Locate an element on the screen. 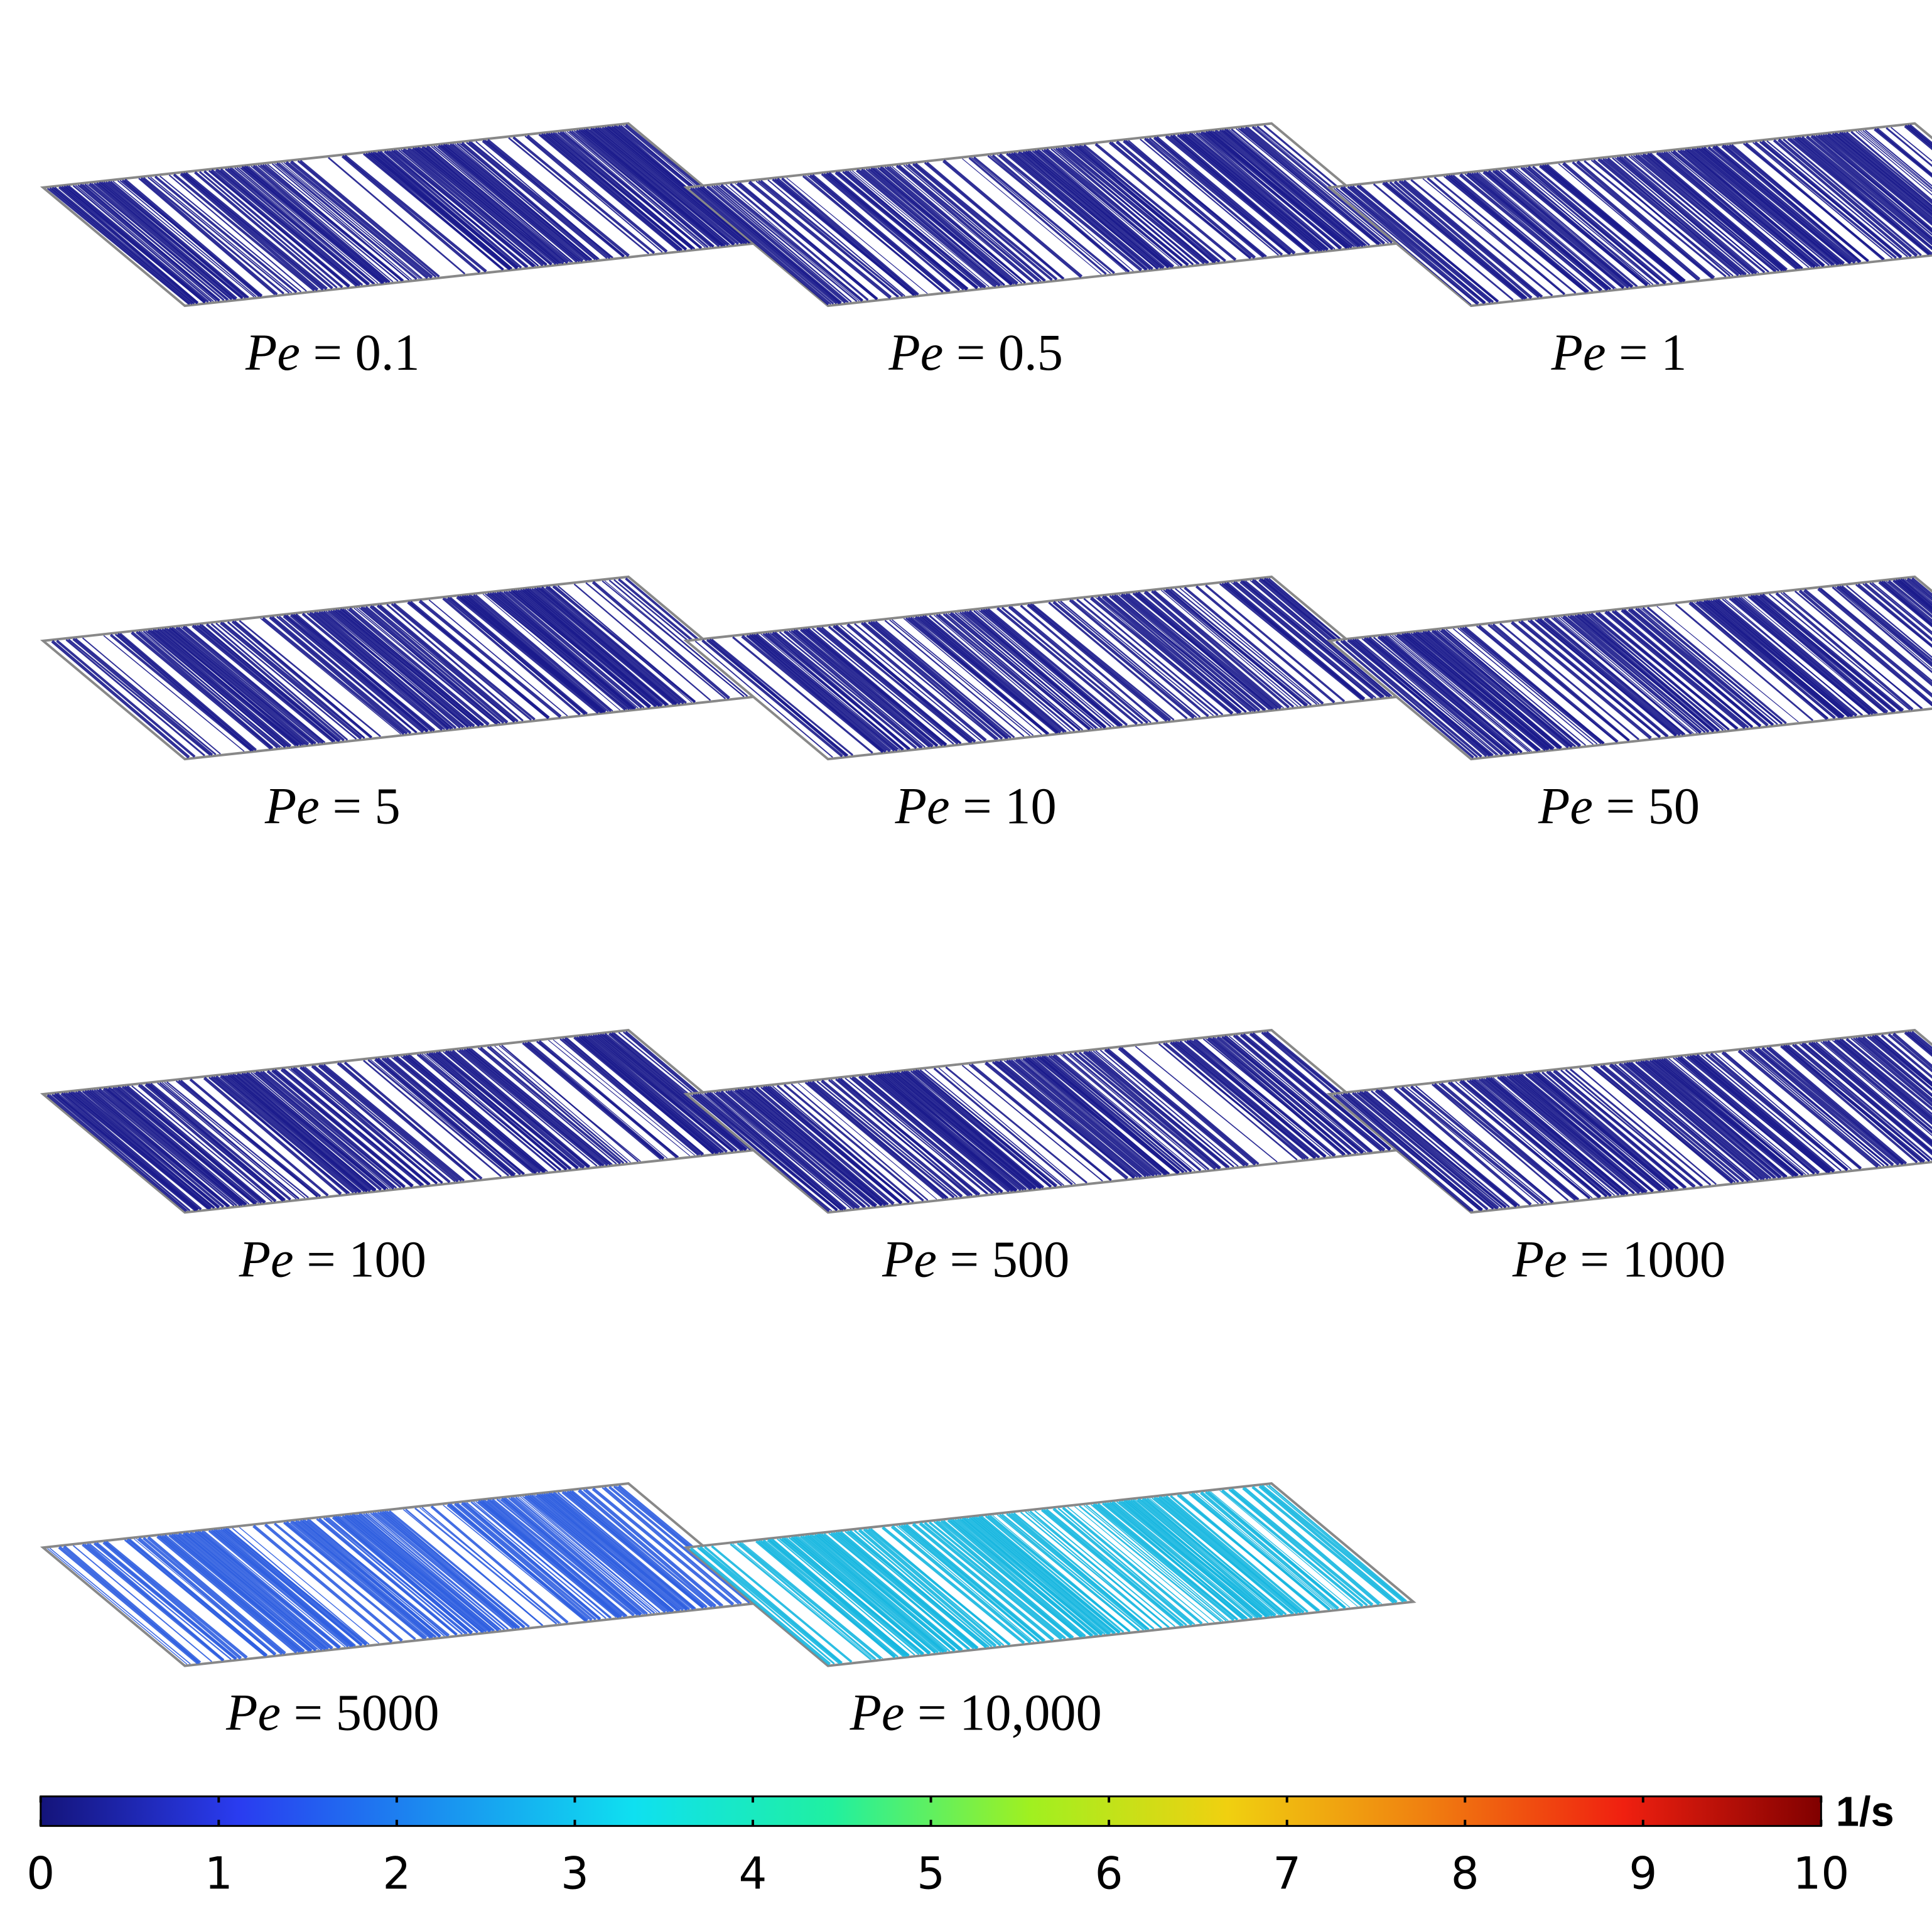  panel: Pe = 5 is located at coordinates (407, 704).